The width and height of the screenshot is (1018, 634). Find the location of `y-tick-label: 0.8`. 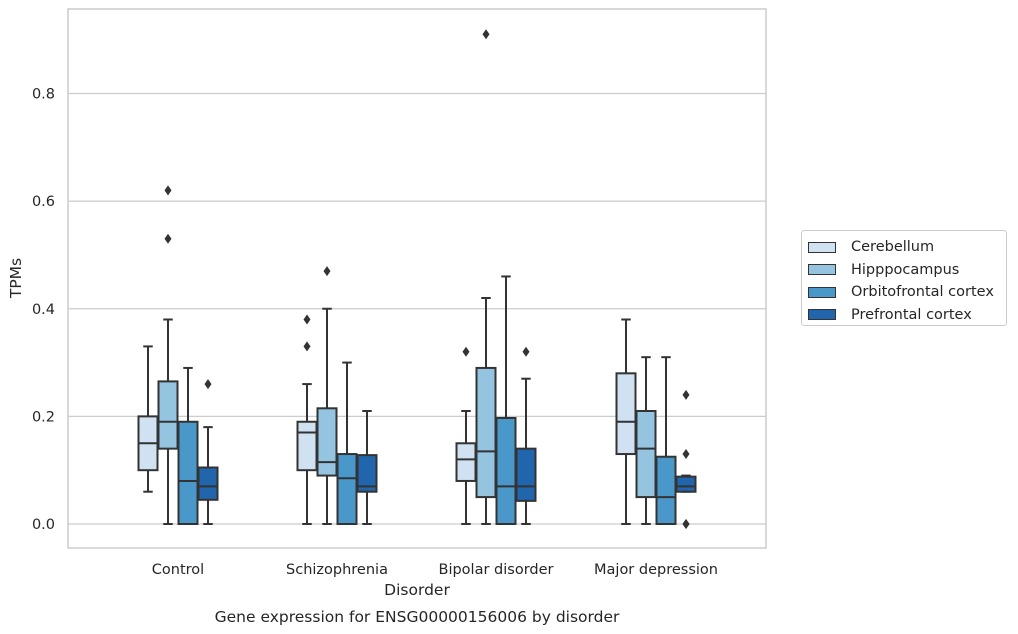

y-tick-label: 0.8 is located at coordinates (43, 95).